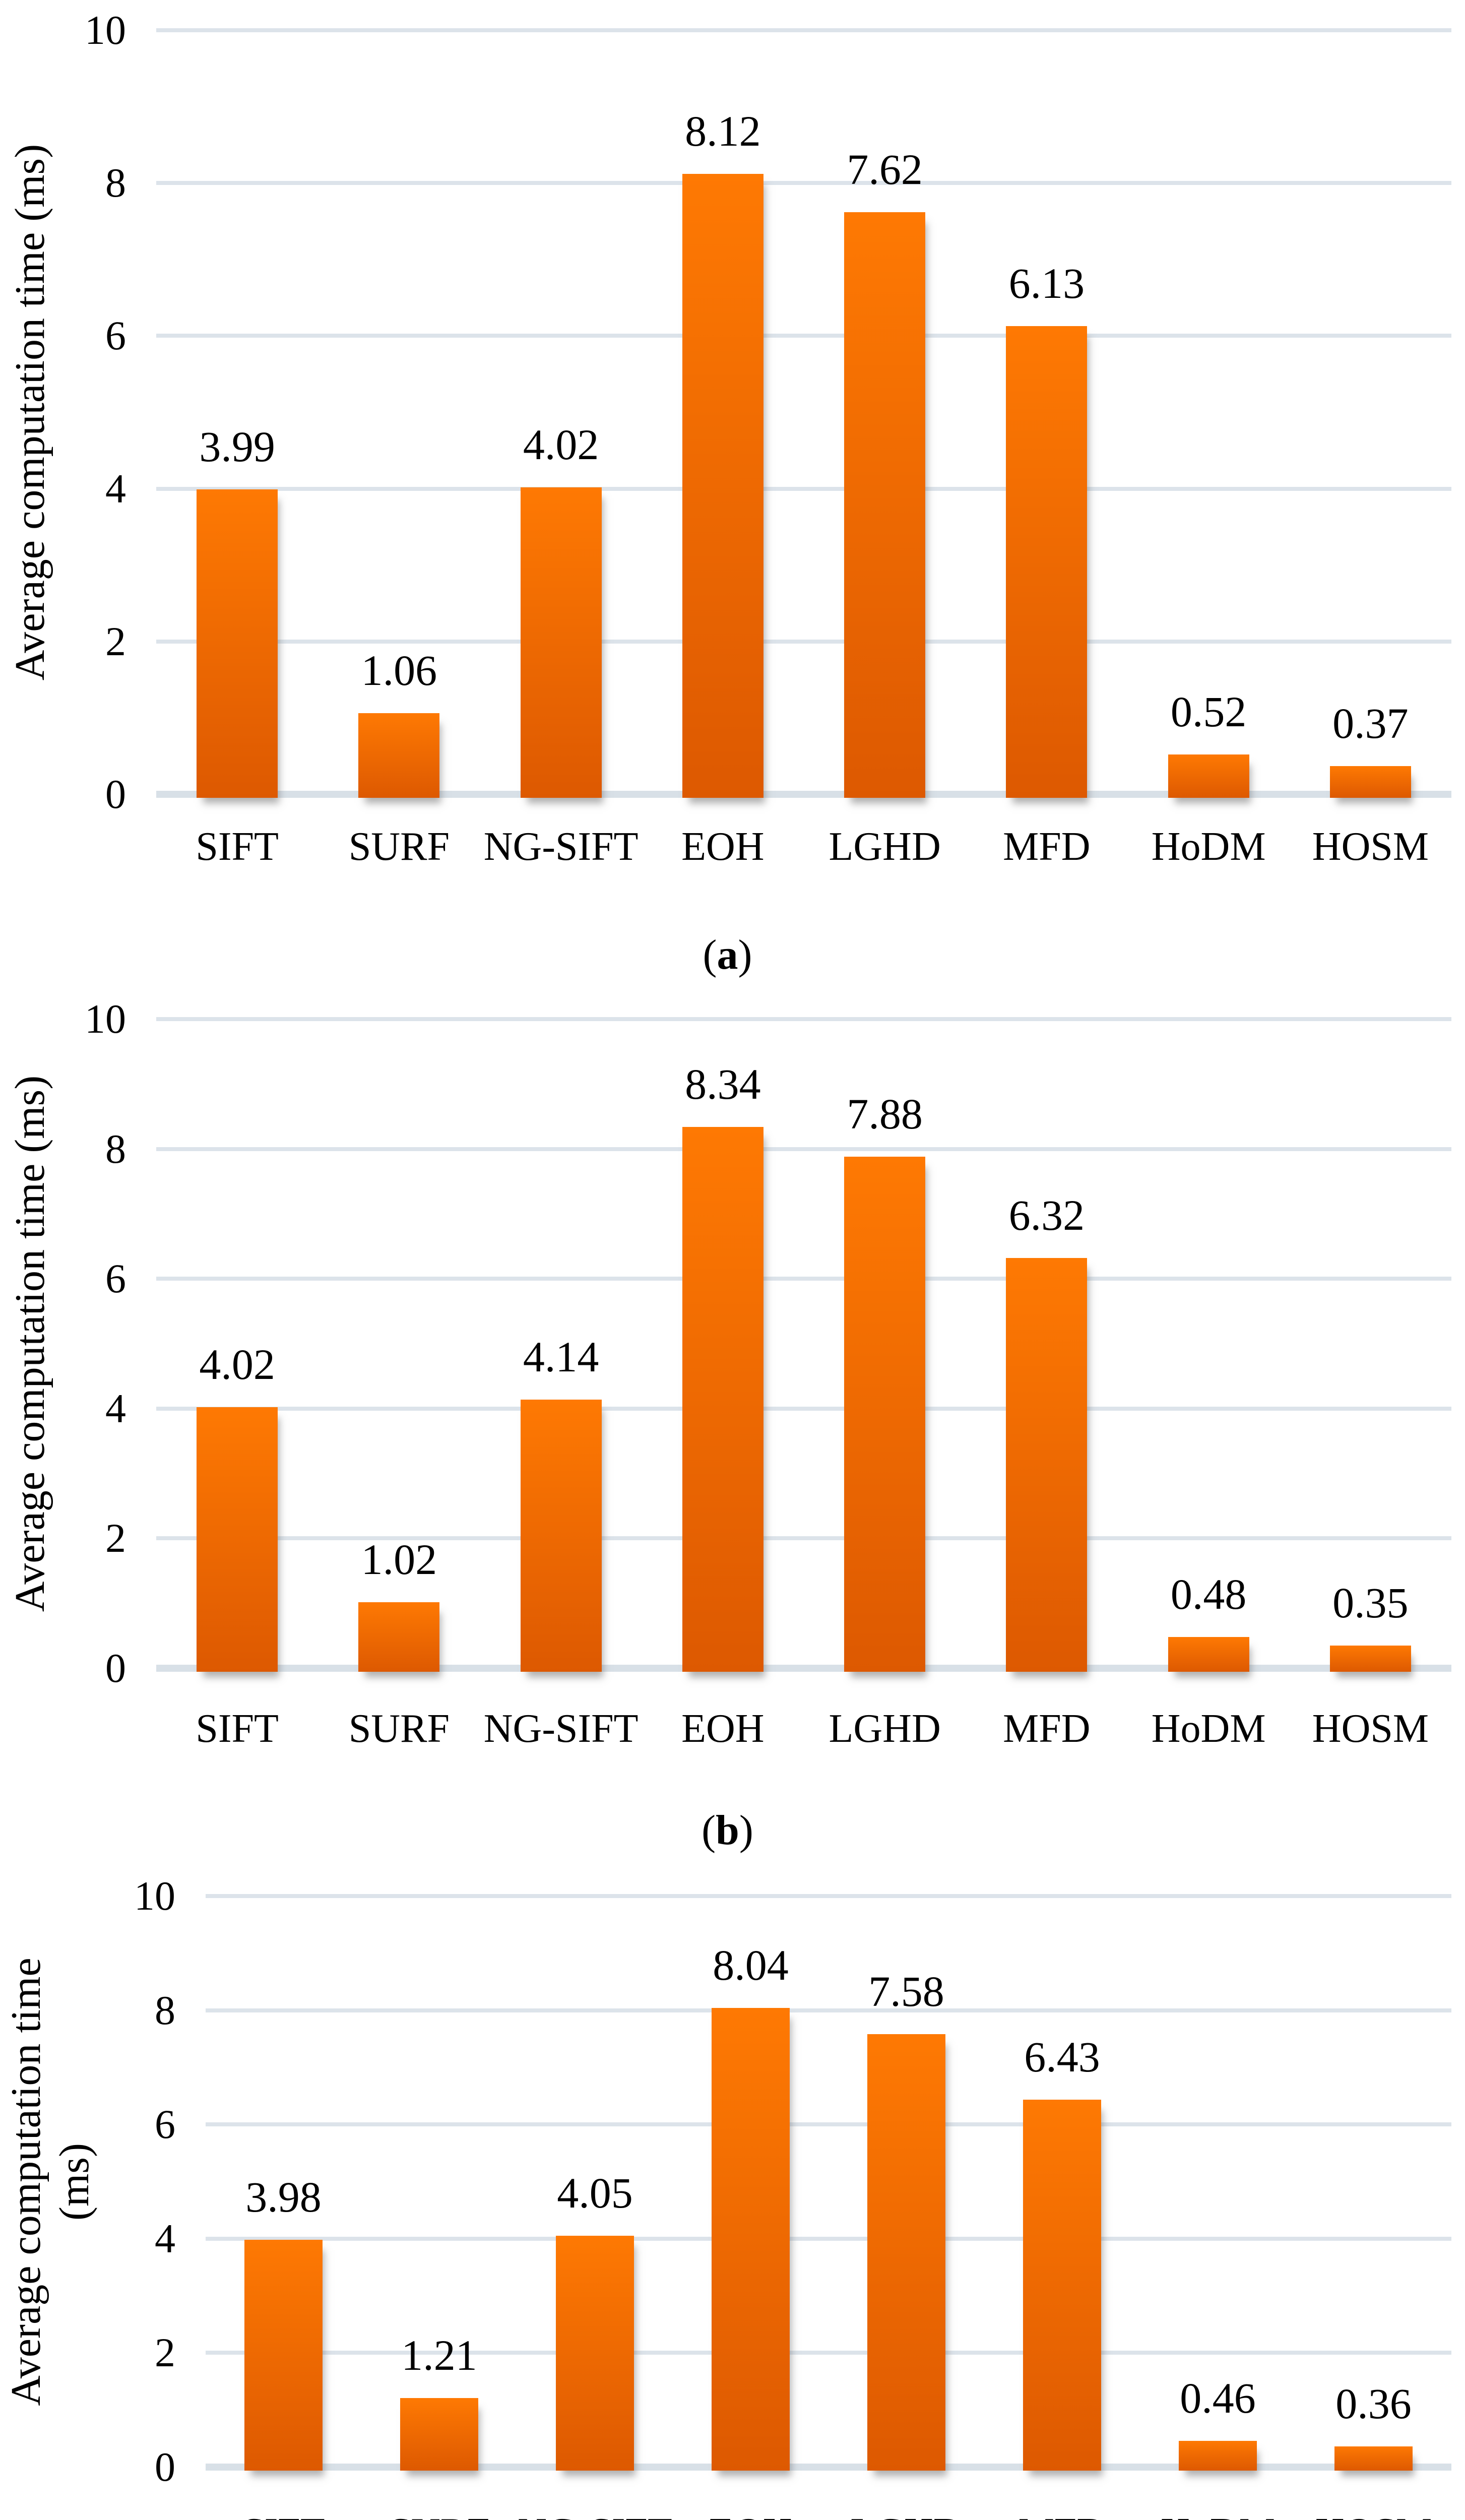 The image size is (1465, 2520). Describe the element at coordinates (906, 2252) in the screenshot. I see `bar-LGHD` at that location.